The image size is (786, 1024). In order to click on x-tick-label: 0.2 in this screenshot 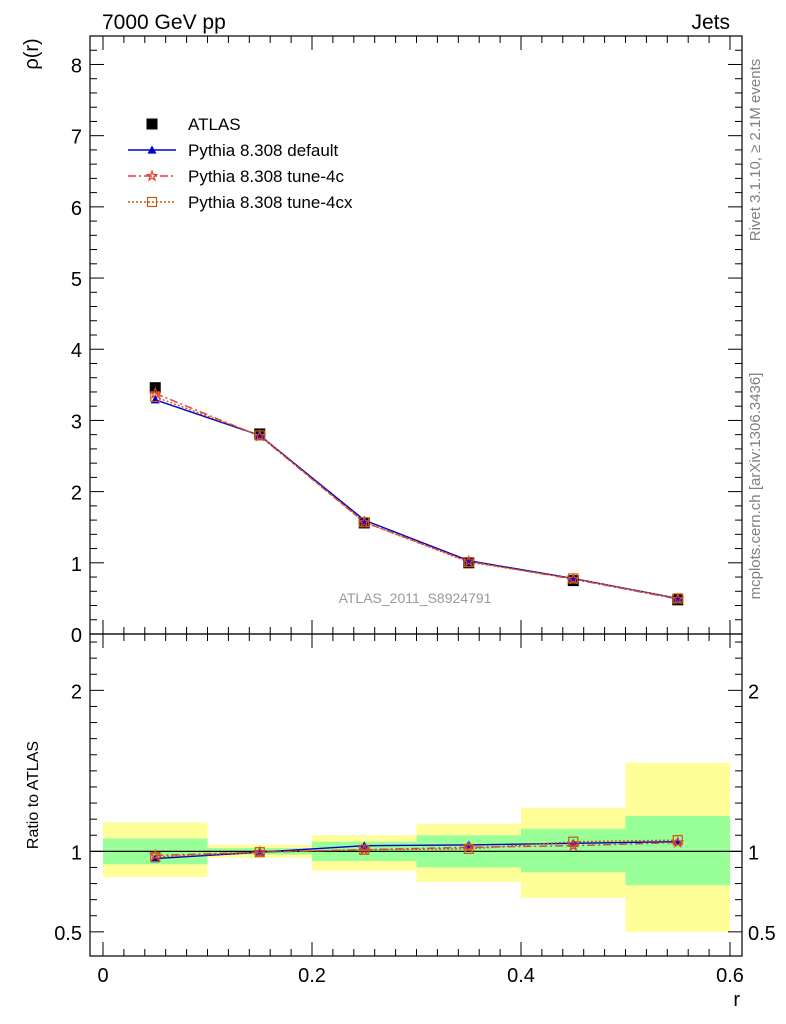, I will do `click(312, 976)`.